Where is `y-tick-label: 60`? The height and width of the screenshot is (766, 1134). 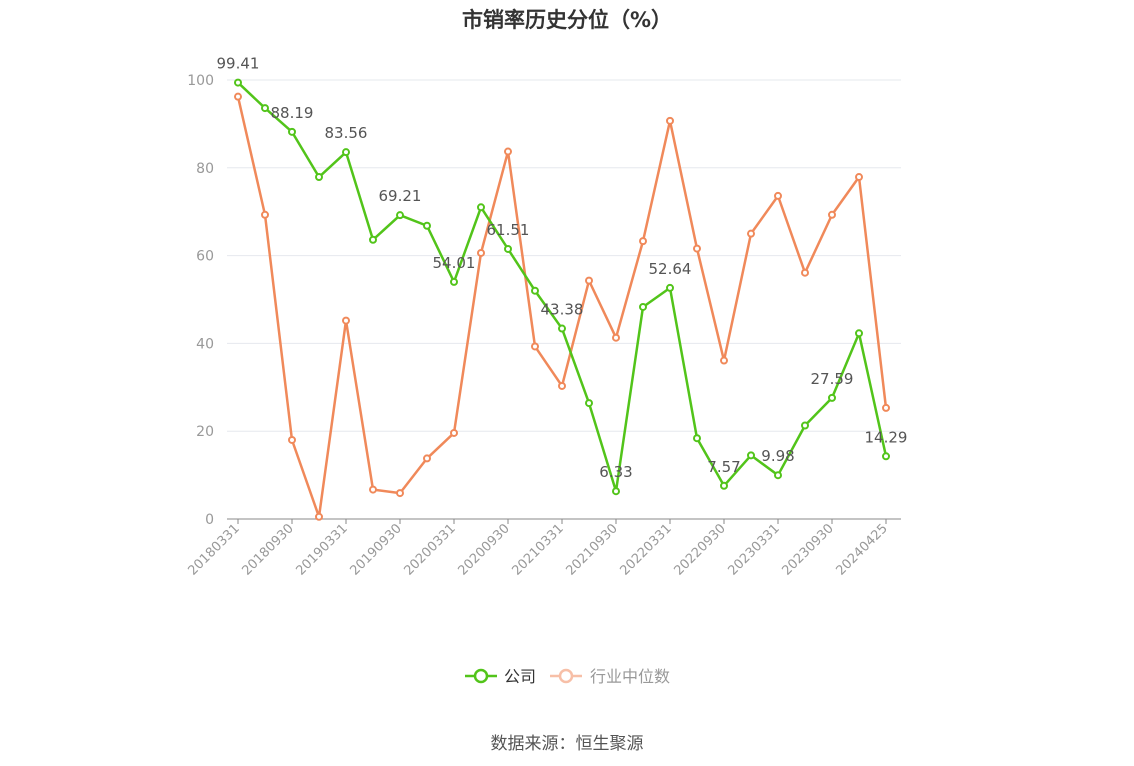 y-tick-label: 60 is located at coordinates (205, 257).